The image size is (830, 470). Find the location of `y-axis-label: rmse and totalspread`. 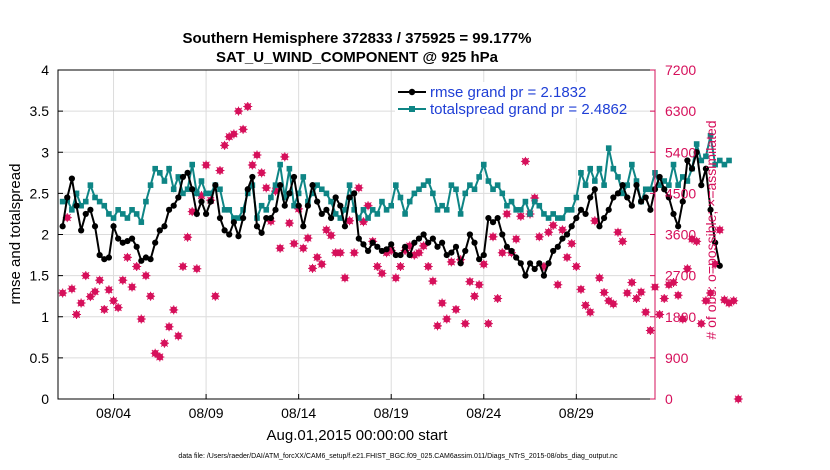

y-axis-label: rmse and totalspread is located at coordinates (15, 234).